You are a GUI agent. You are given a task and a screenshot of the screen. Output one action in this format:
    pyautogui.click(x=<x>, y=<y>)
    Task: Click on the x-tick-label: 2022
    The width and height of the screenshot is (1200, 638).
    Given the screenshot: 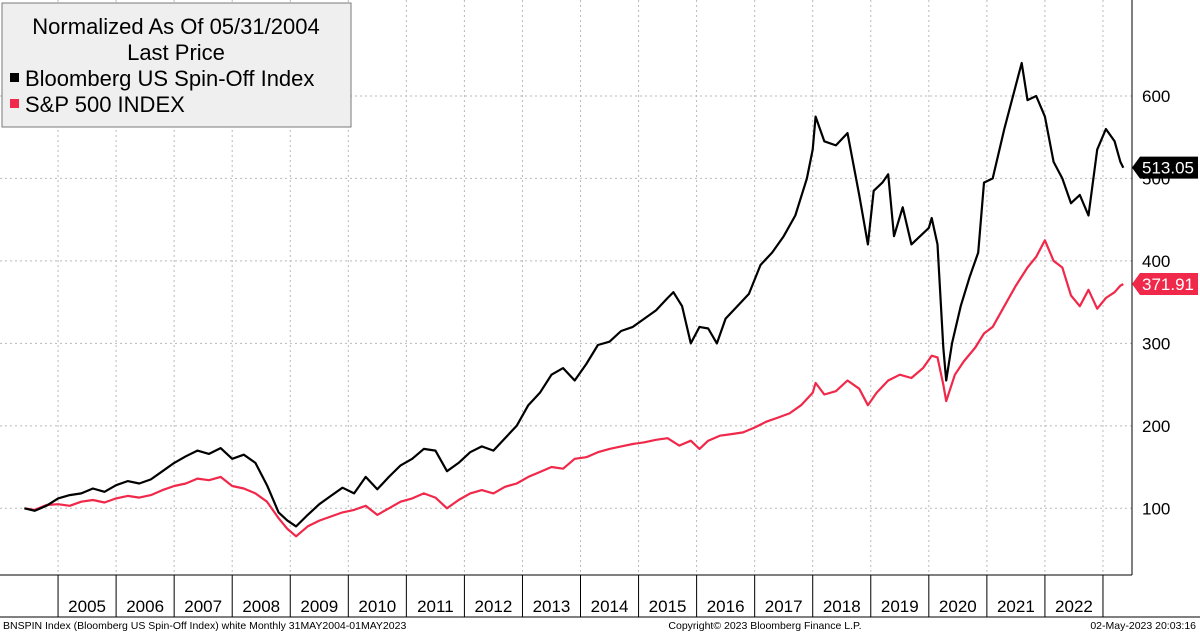 What is the action you would take?
    pyautogui.click(x=1074, y=606)
    